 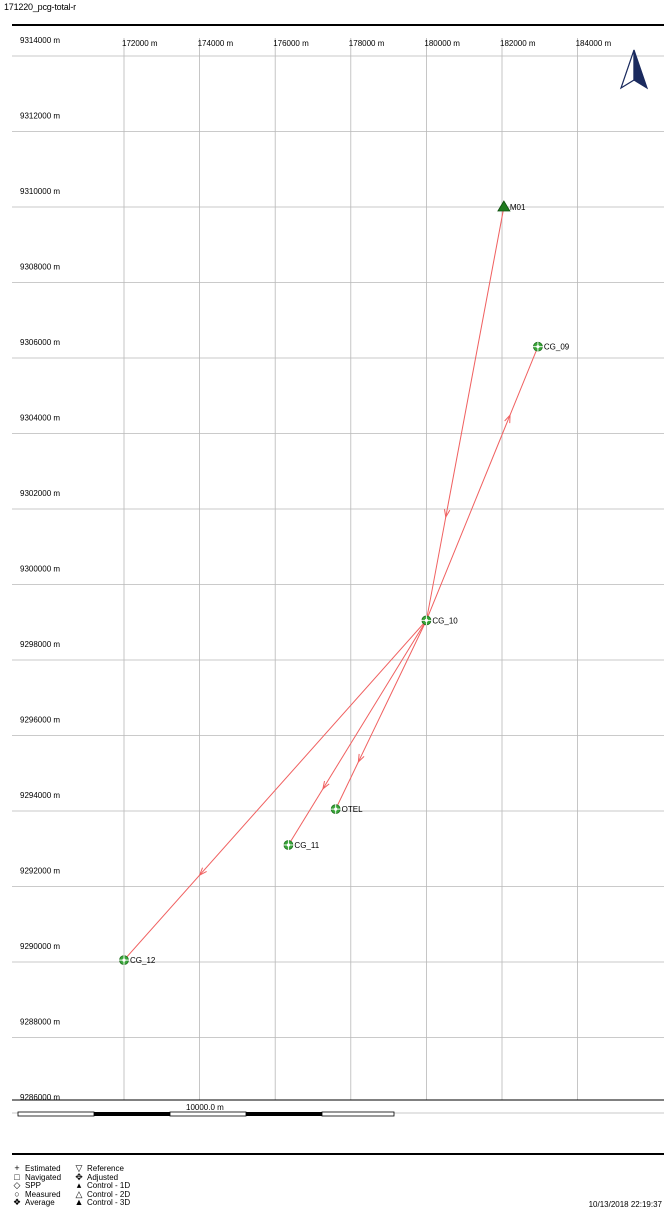 What do you see at coordinates (40, 795) in the screenshot?
I see `y-tick-label: 9294000 m` at bounding box center [40, 795].